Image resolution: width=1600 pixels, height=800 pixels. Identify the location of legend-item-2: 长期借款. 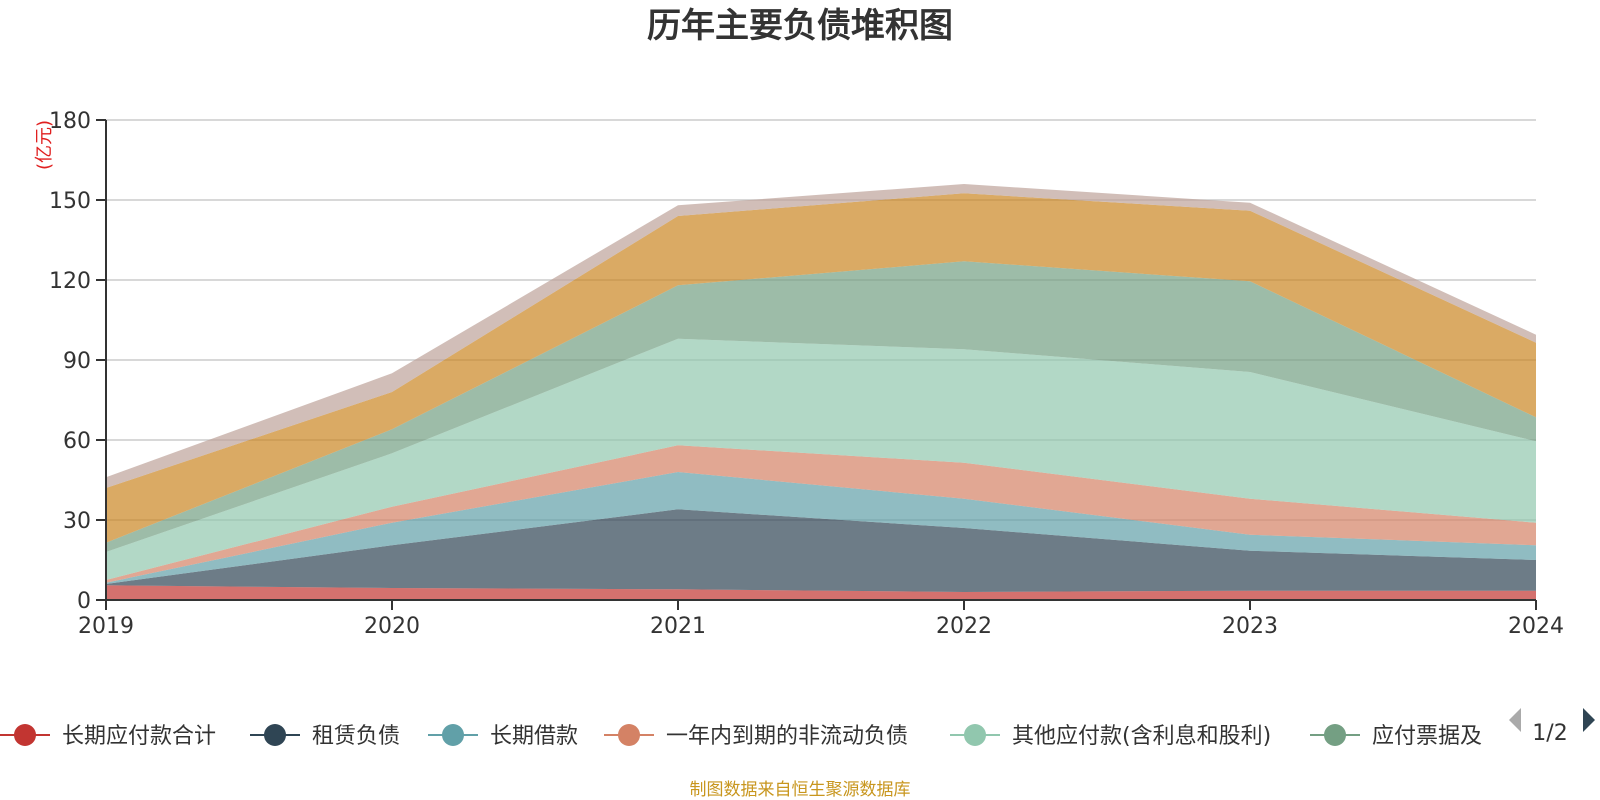
(503, 736).